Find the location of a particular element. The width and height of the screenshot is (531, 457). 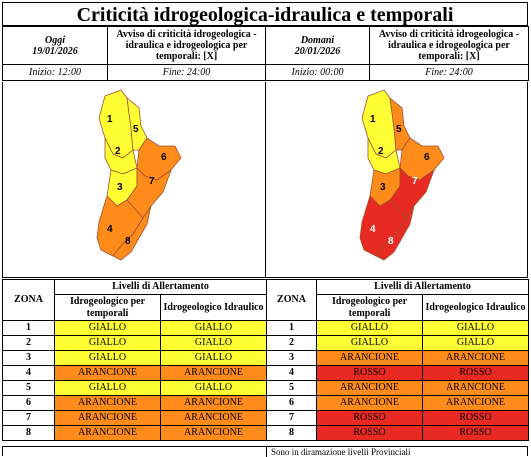

table-row: 4 ROSSO ROSSO is located at coordinates (397, 373).